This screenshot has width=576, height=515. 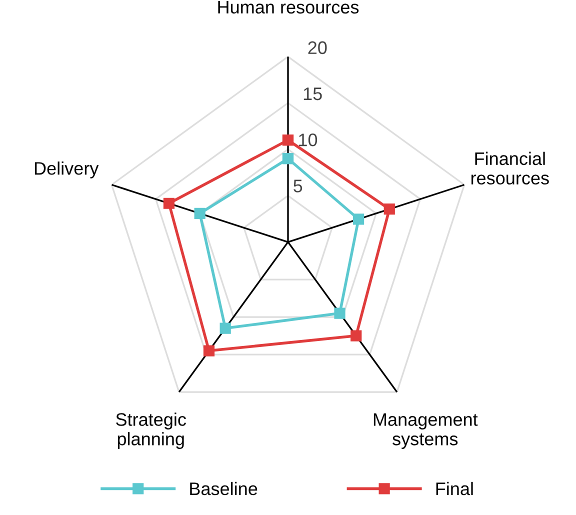 What do you see at coordinates (426, 431) in the screenshot?
I see `spoke-label: Management systems` at bounding box center [426, 431].